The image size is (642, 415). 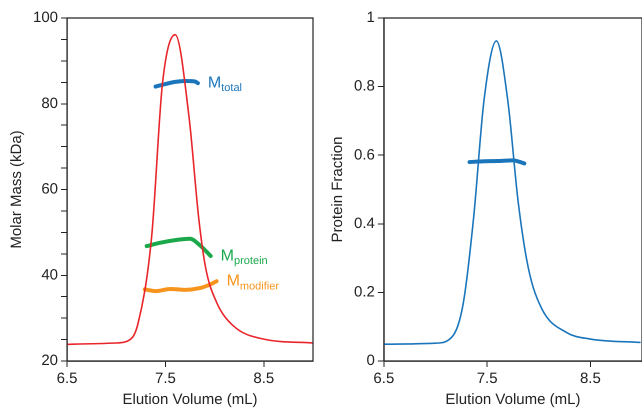 What do you see at coordinates (364, 292) in the screenshot?
I see `y-tick-label: 0.2` at bounding box center [364, 292].